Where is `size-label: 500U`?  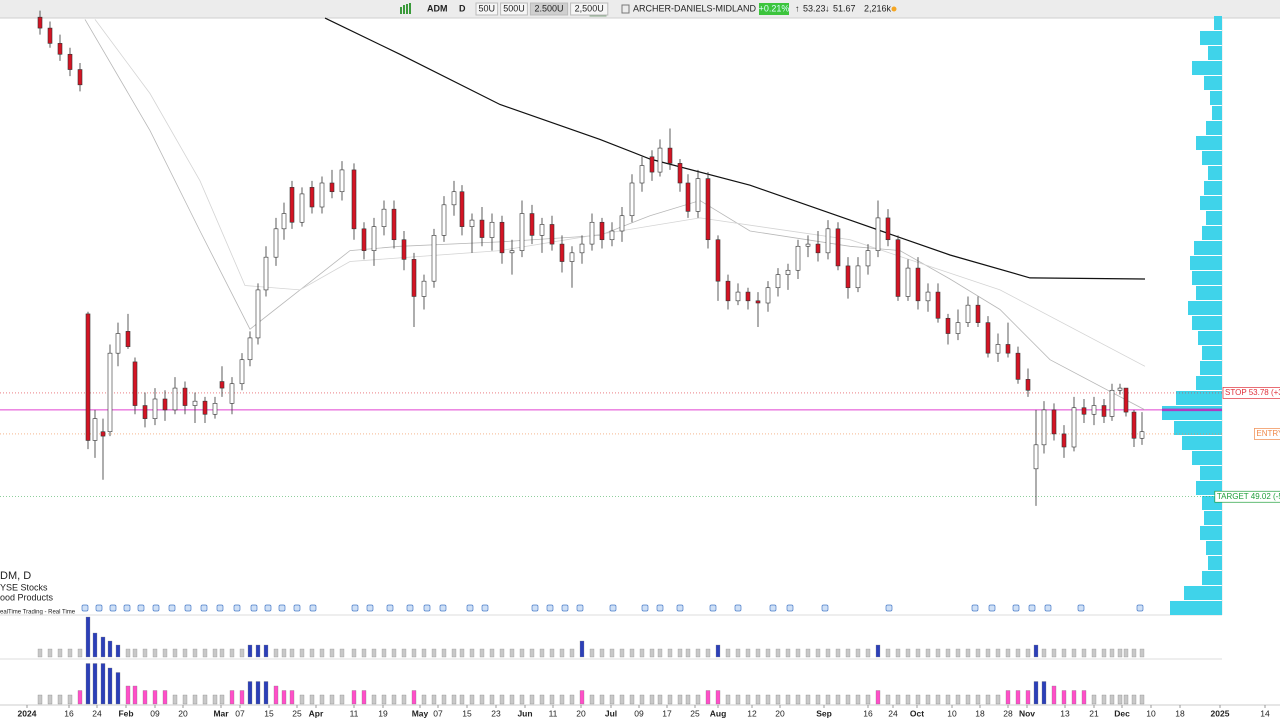 size-label: 500U is located at coordinates (514, 8).